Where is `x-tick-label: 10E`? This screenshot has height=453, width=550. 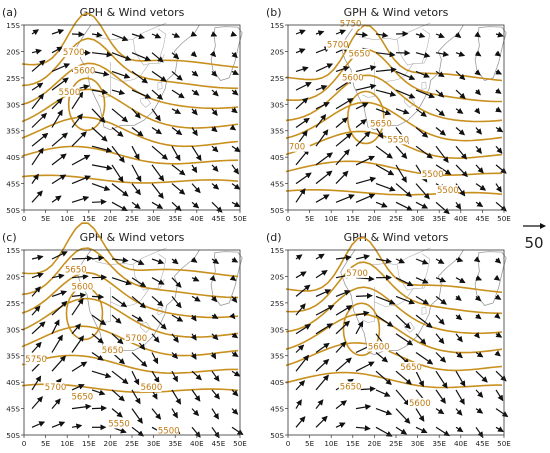 x-tick-label: 10E is located at coordinates (67, 443).